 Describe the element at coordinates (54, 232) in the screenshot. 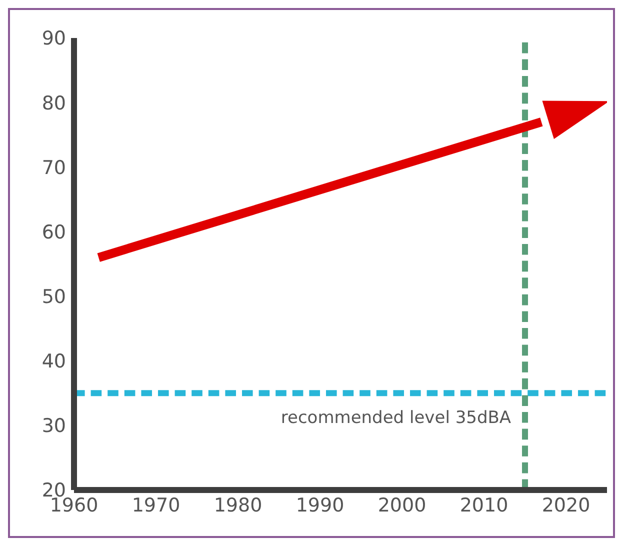

I see `y-tick-label: 60` at that location.